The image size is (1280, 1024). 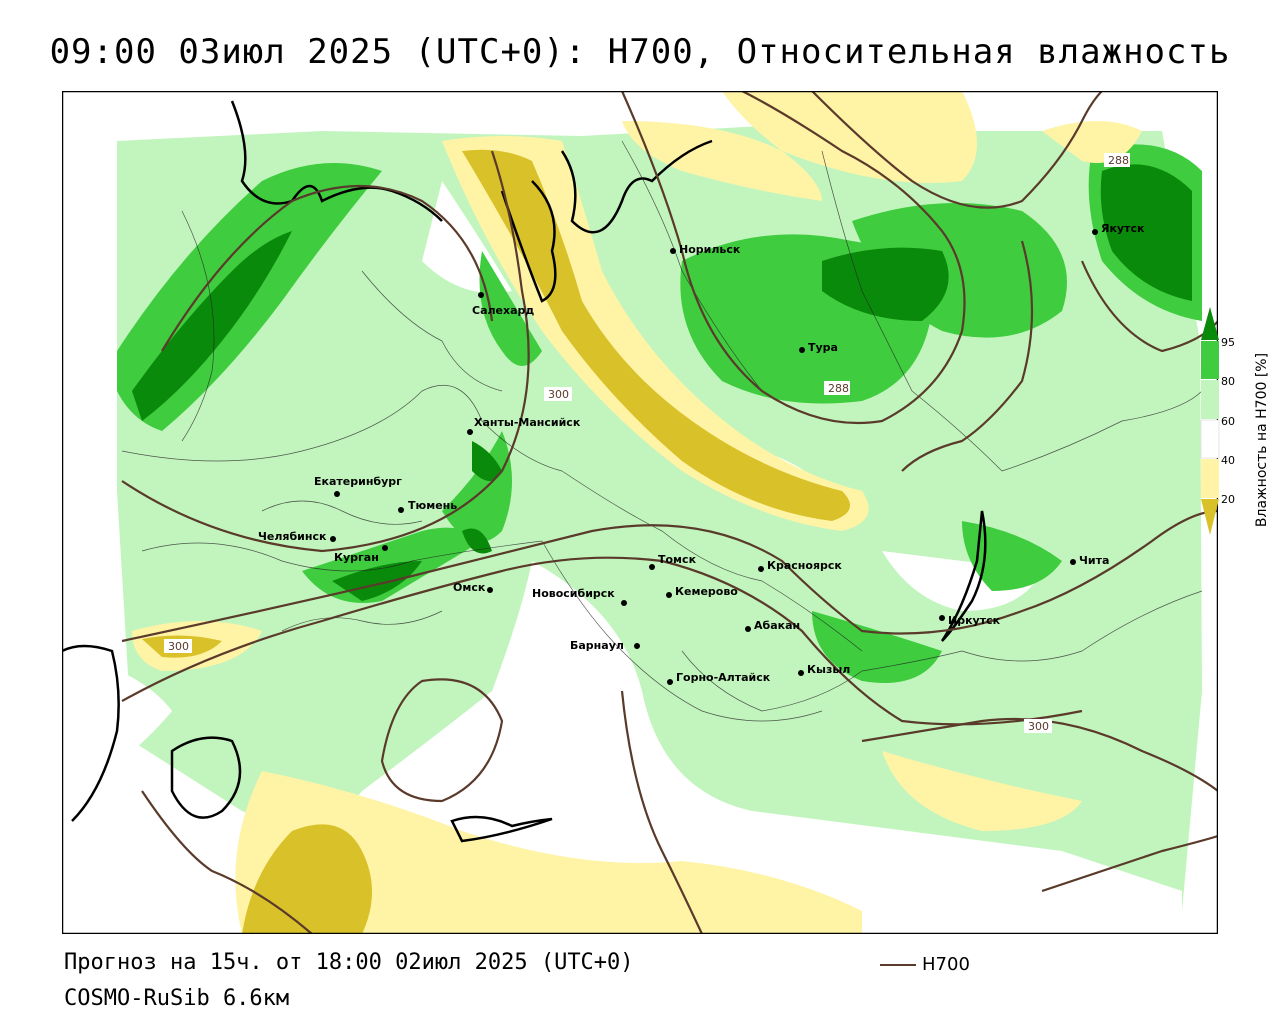 What do you see at coordinates (1210, 517) in the screenshot?
I see `legend-swatch-below20` at bounding box center [1210, 517].